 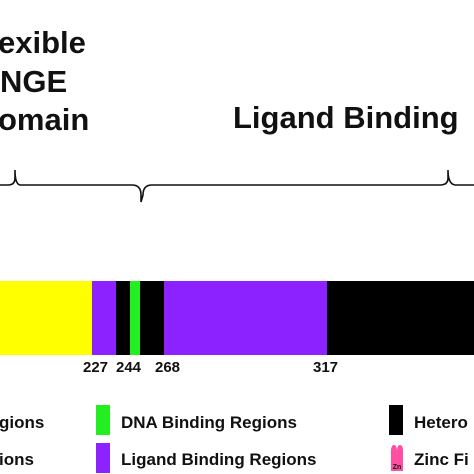 What do you see at coordinates (96, 367) in the screenshot?
I see `position-label: 227` at bounding box center [96, 367].